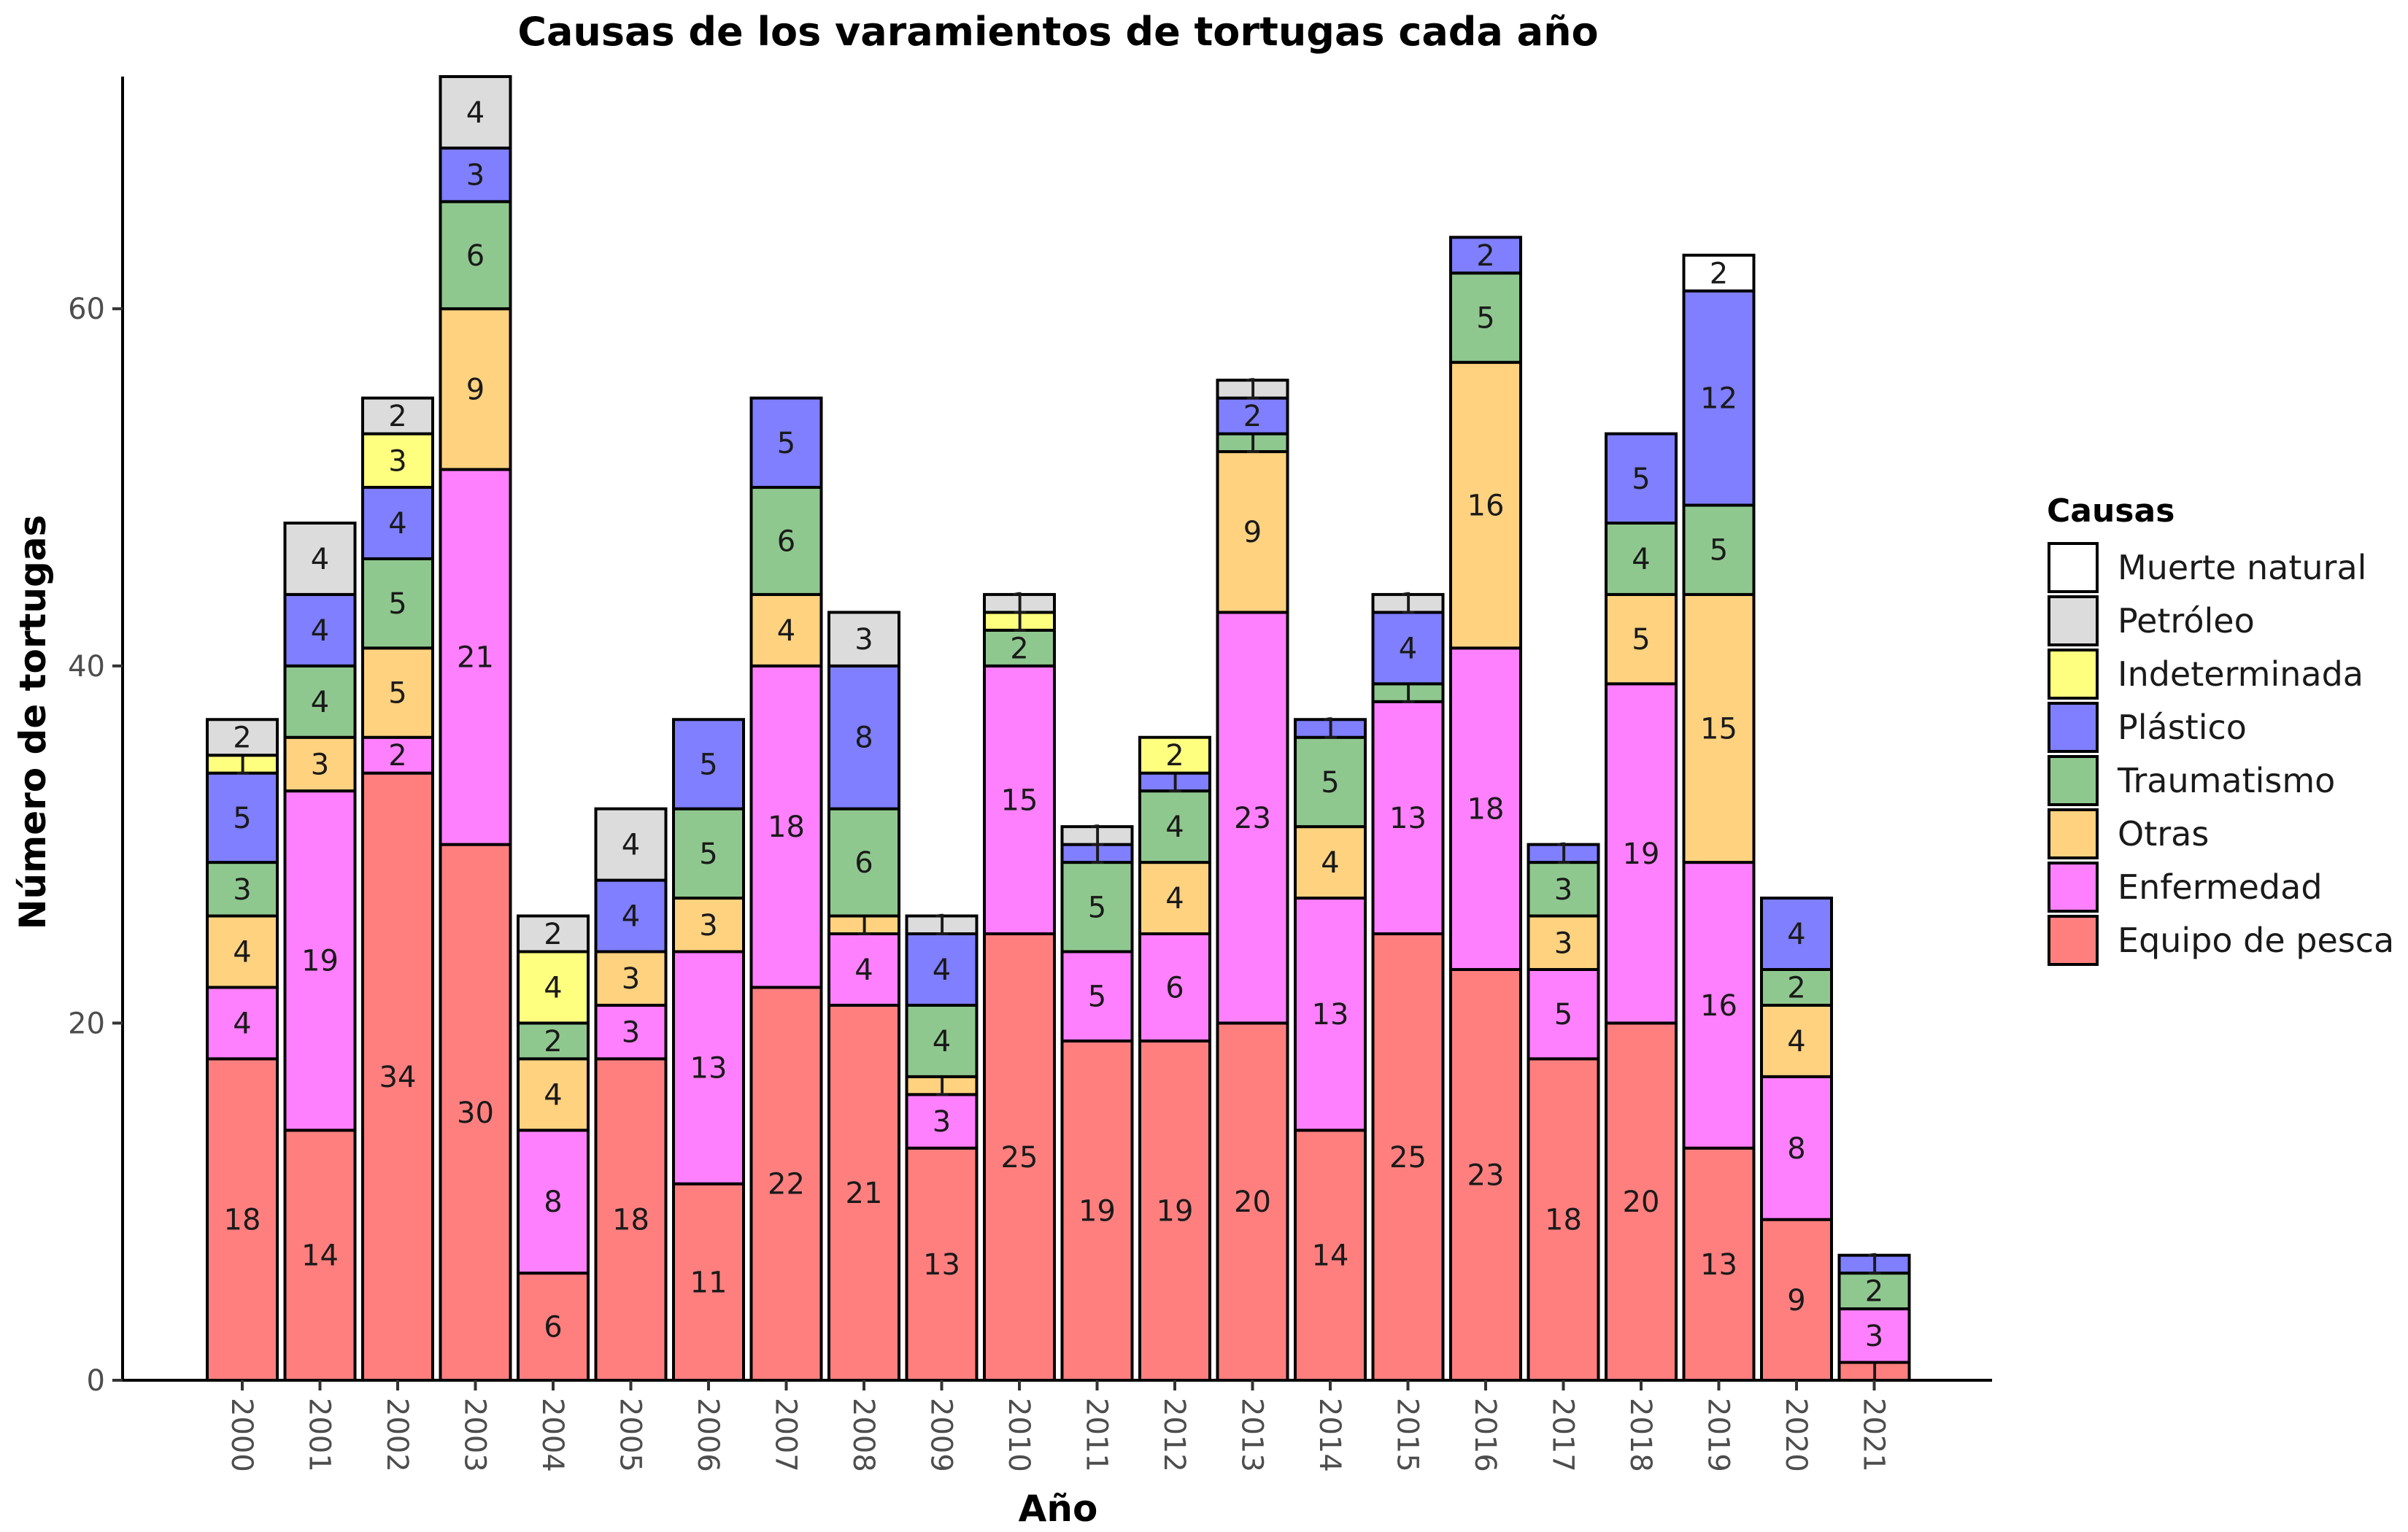 Image resolution: width=2408 pixels, height=1532 pixels. I want to click on data-label: 25, so click(1408, 1158).